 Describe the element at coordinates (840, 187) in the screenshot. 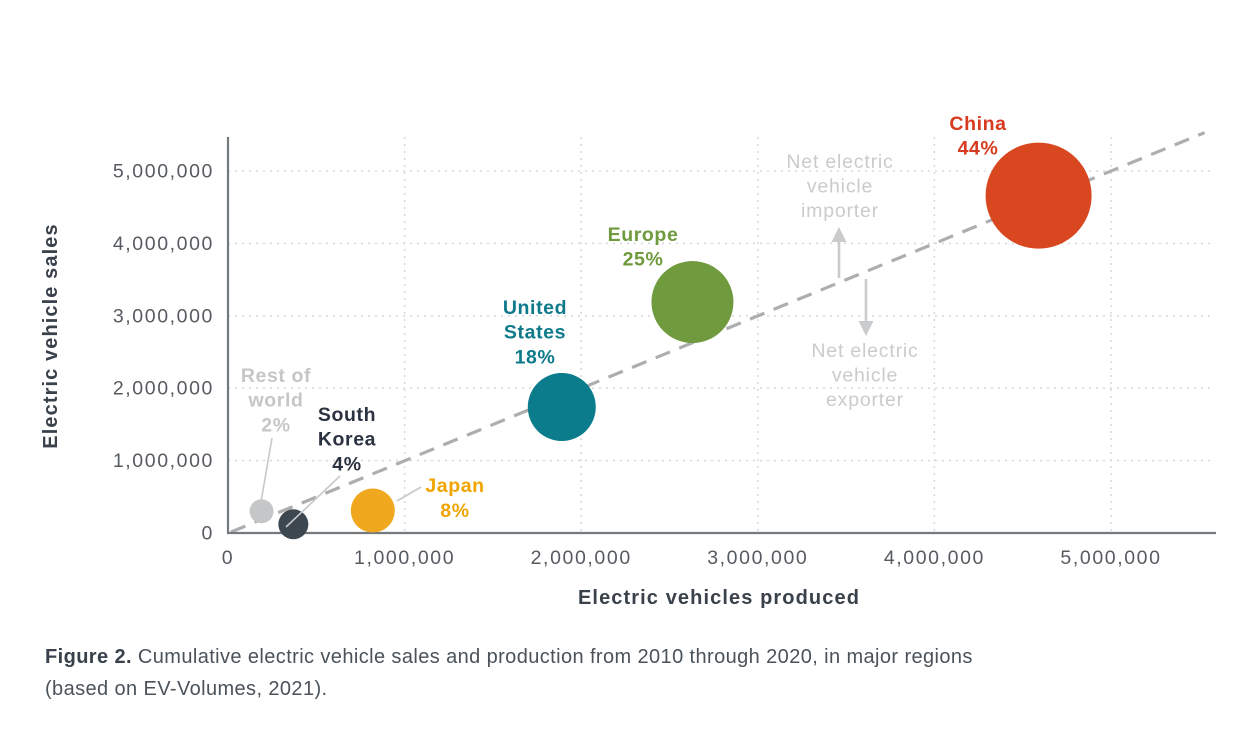

I see `annotation-net-importer-line: vehicle` at that location.